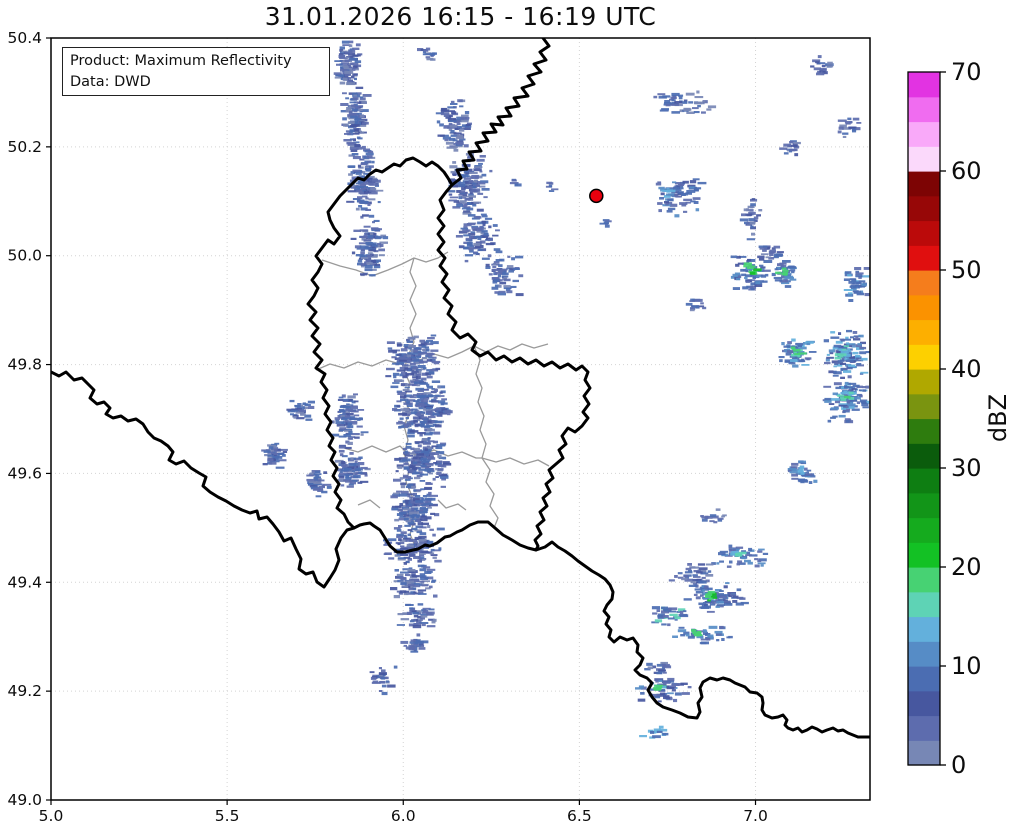 The height and width of the screenshot is (834, 1023). I want to click on colorbar-frame, so click(924, 418).